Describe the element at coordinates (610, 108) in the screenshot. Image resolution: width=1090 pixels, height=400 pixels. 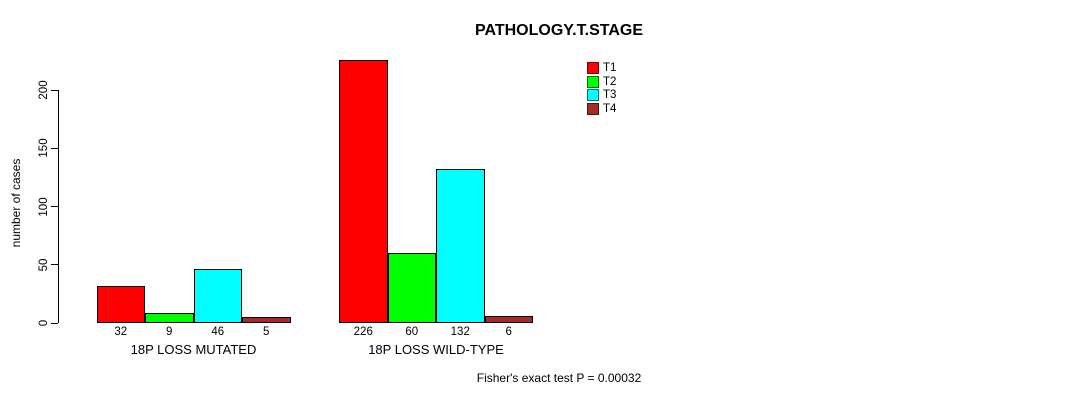
I see `legend-label: T4` at that location.